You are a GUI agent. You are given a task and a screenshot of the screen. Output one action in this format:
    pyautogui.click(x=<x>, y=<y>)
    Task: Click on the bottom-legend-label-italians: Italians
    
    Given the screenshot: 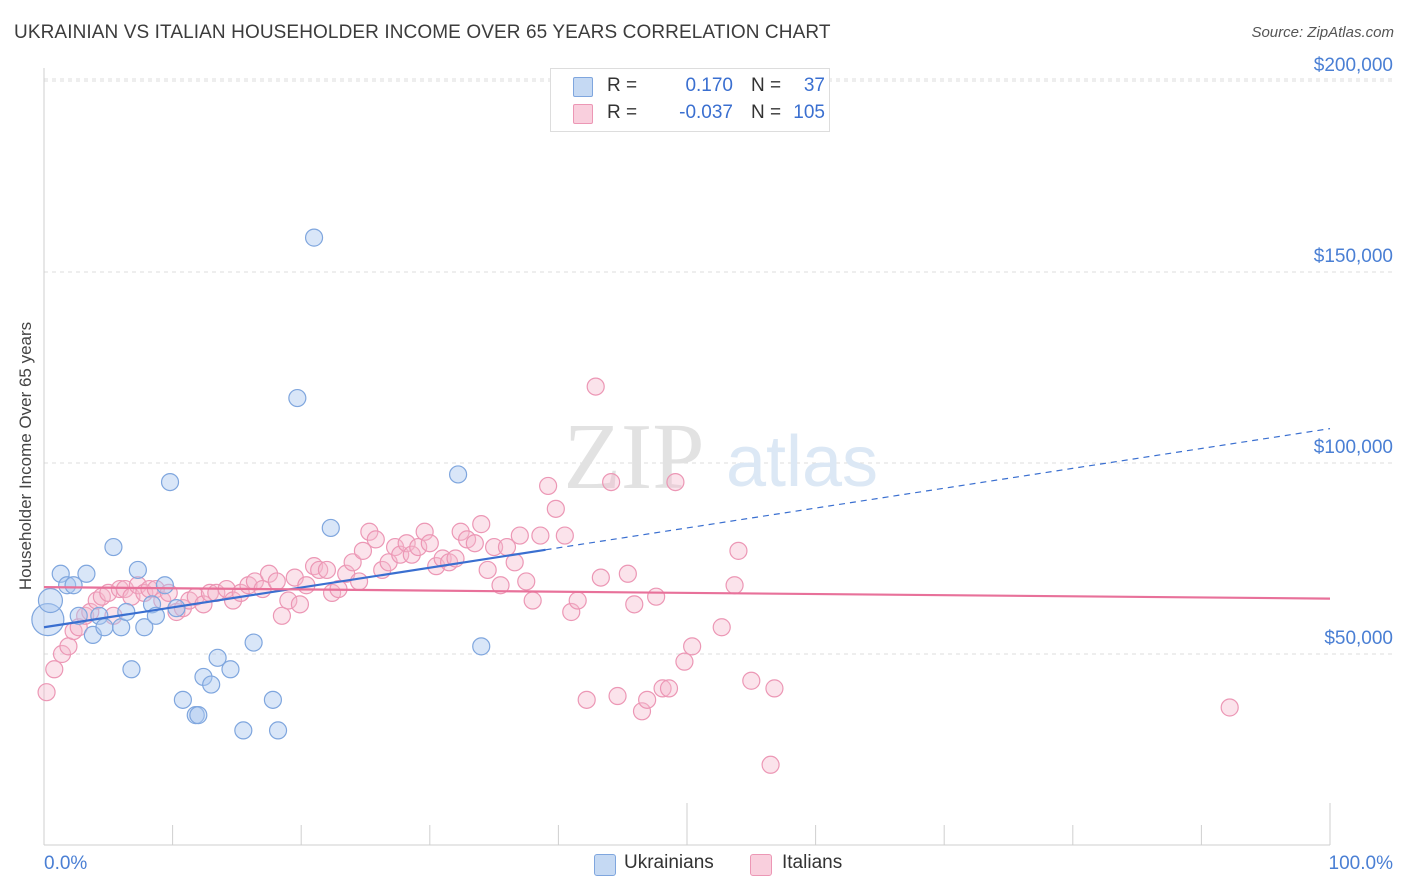 What is the action you would take?
    pyautogui.click(x=812, y=862)
    